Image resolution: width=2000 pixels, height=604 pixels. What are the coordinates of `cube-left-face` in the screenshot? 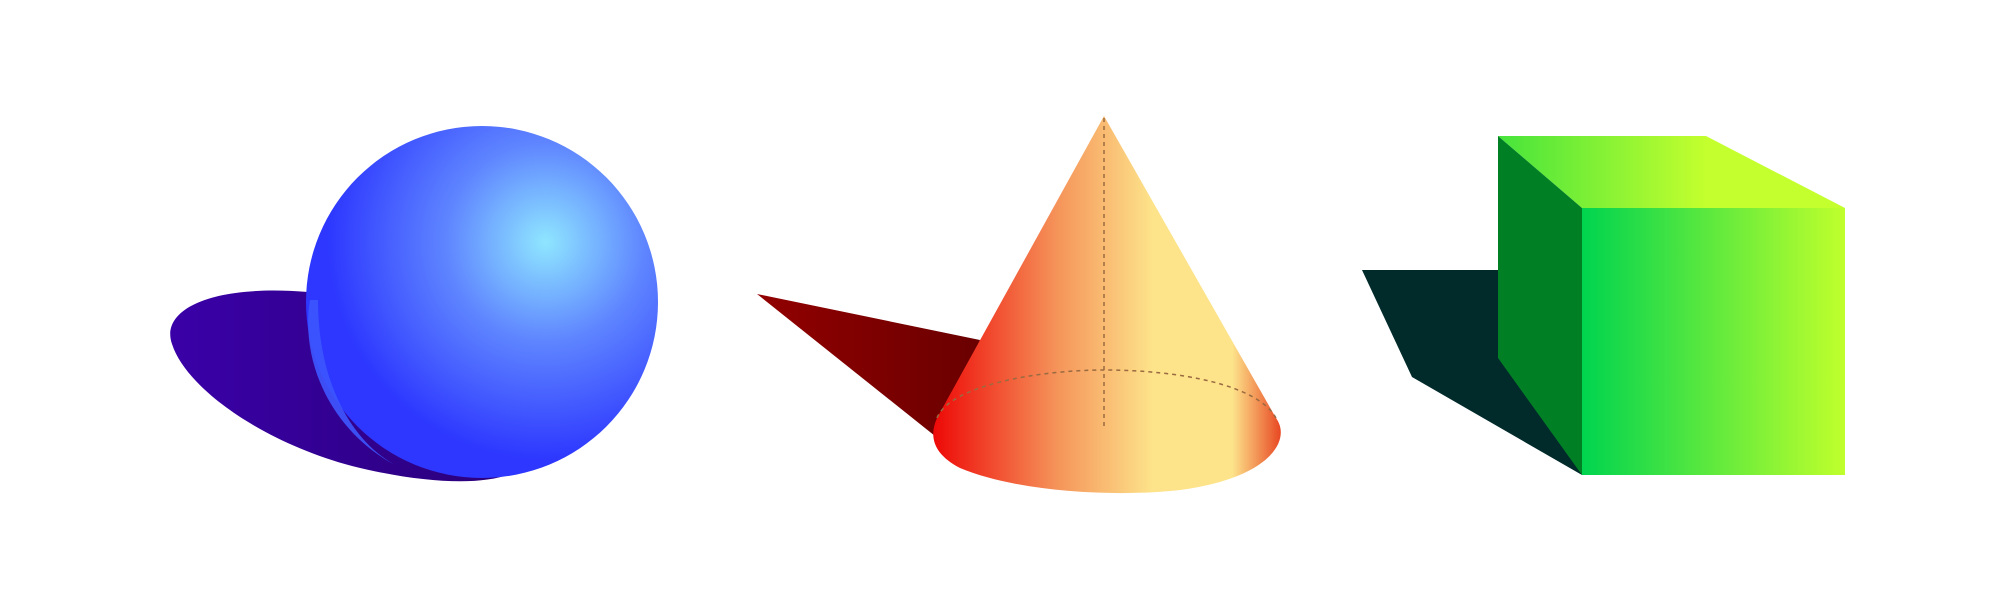 It's located at (1540, 305).